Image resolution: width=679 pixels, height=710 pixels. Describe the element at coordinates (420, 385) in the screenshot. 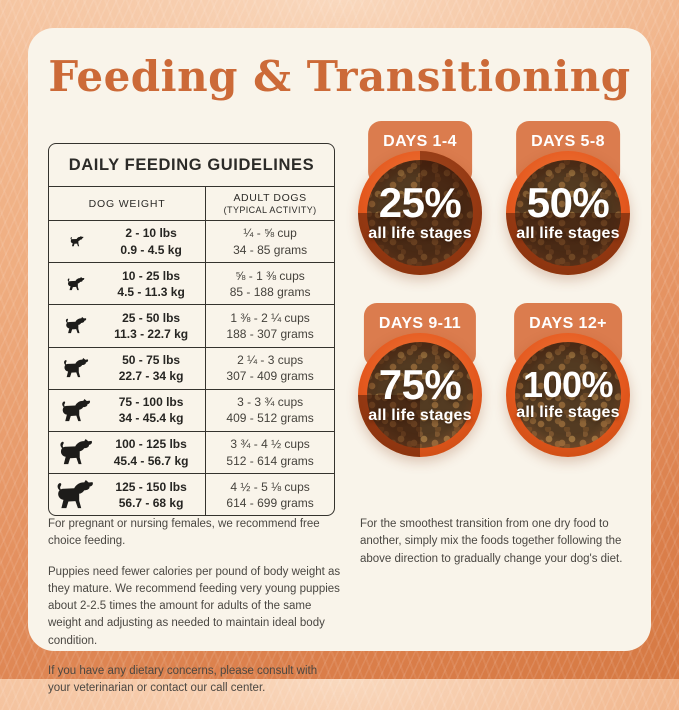

I see `mix-percent: 75%` at that location.